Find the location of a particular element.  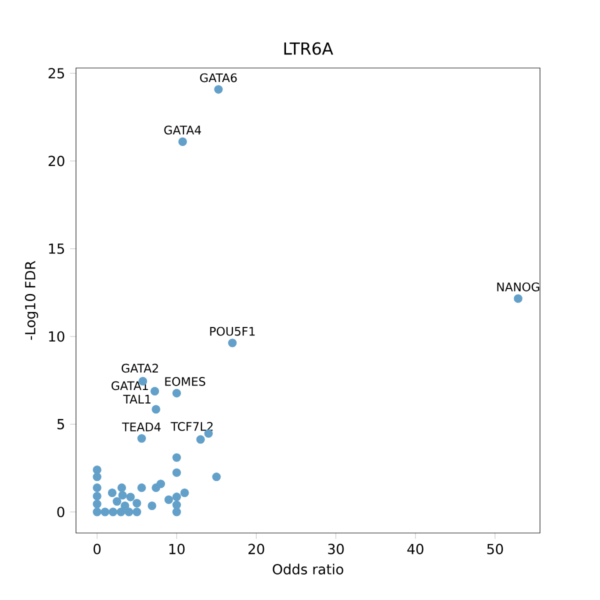

x-tick-label: 50 is located at coordinates (495, 549).